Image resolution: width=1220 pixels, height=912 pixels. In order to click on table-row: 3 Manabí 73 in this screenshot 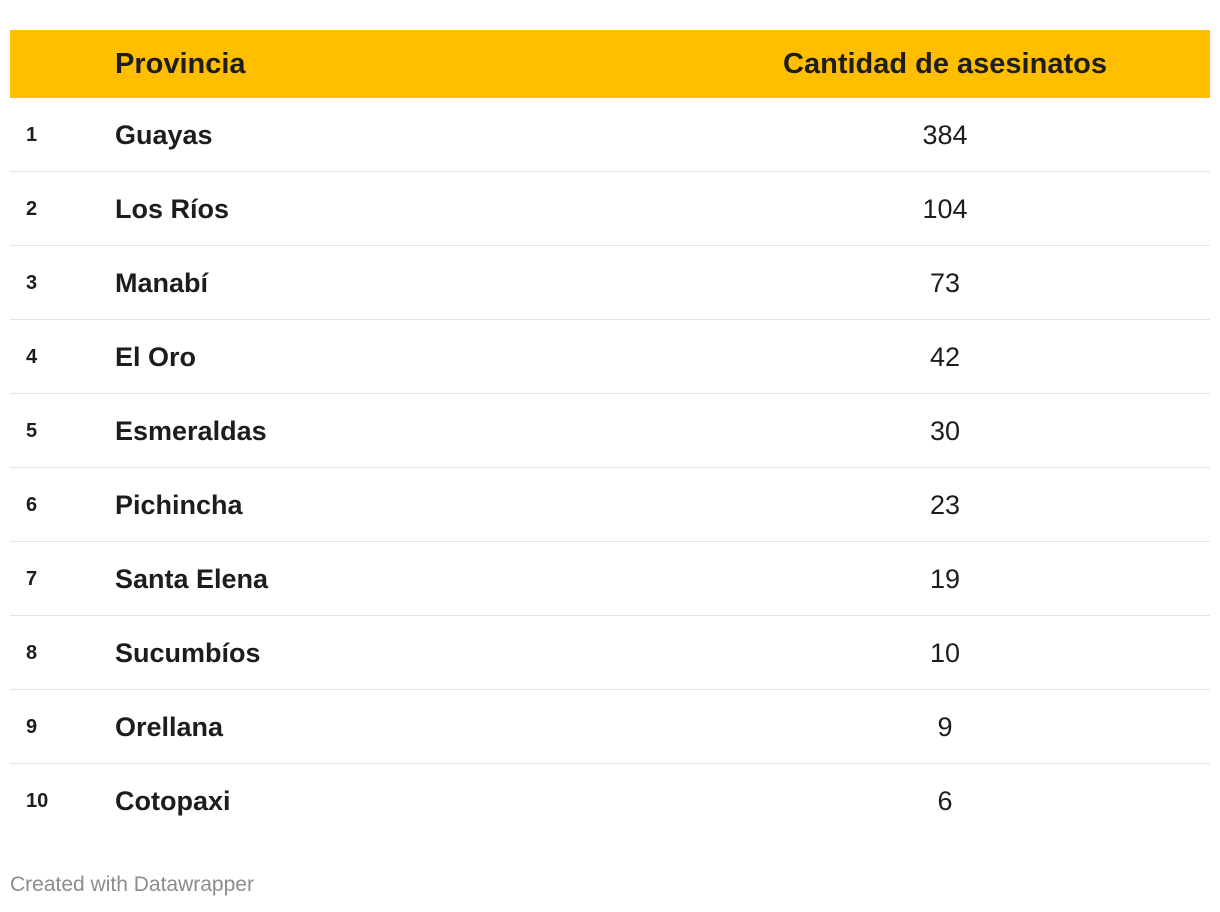, I will do `click(610, 283)`.